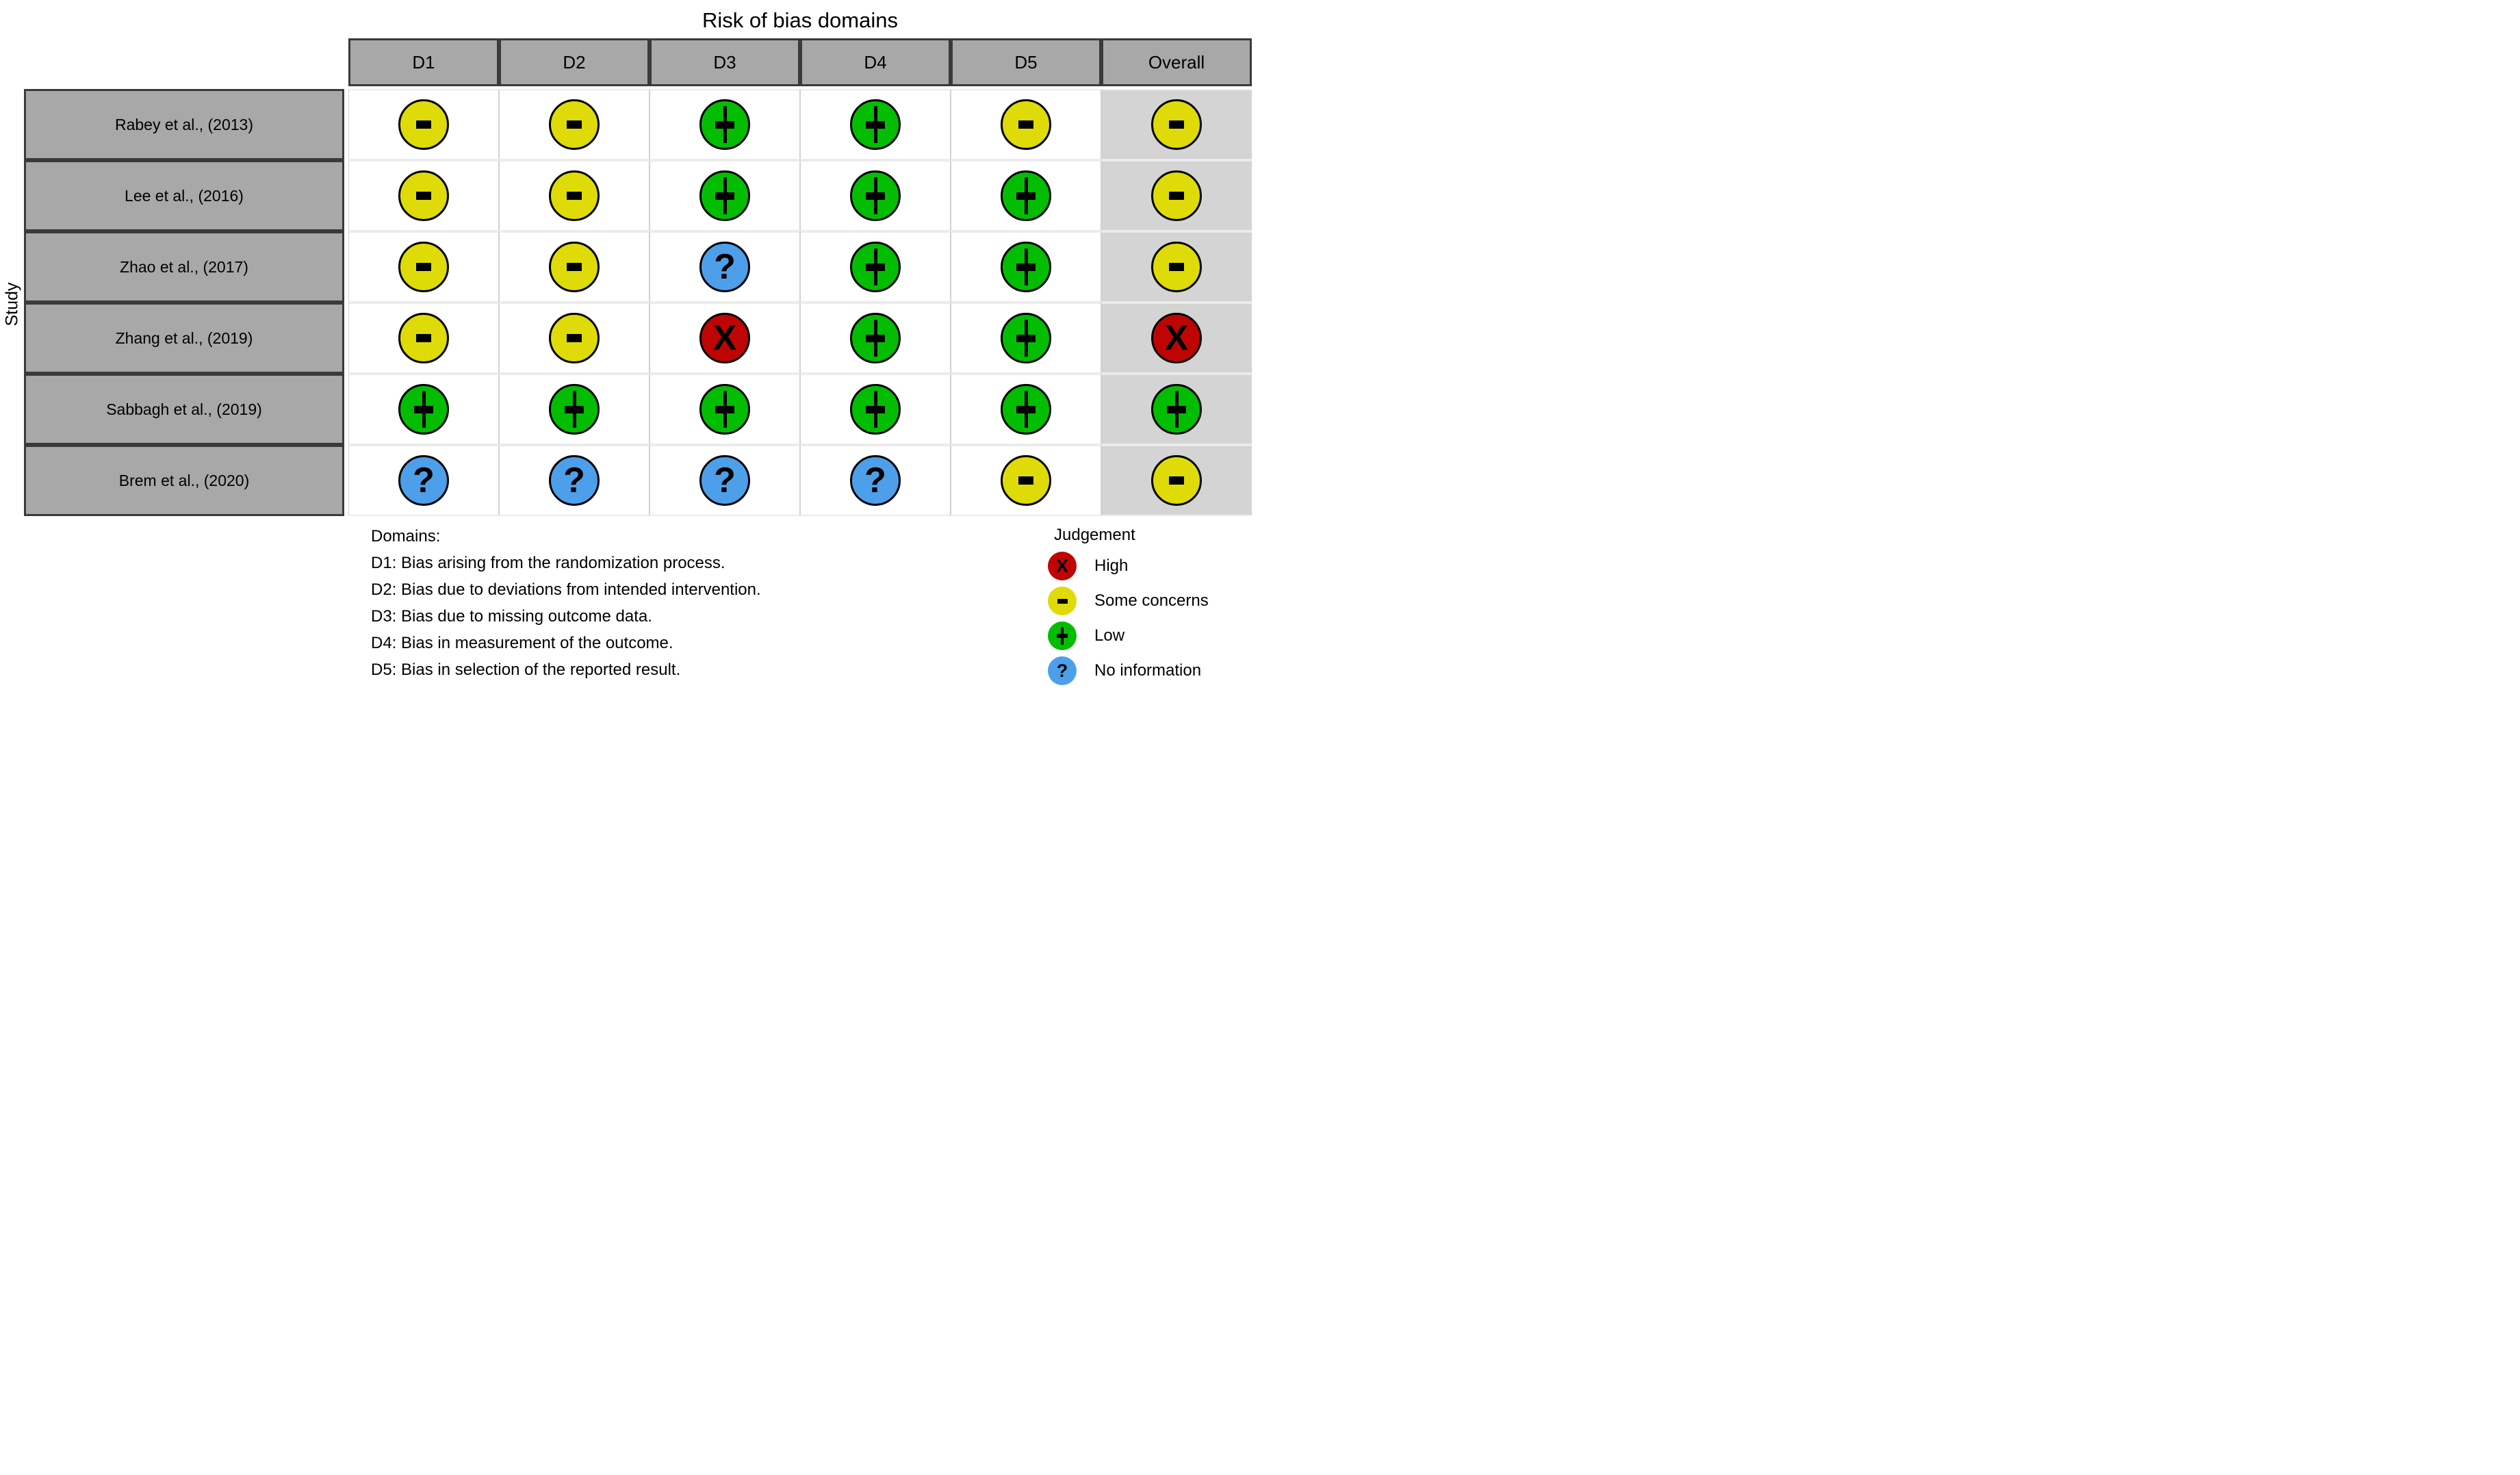 This screenshot has width=2520, height=1475. Describe the element at coordinates (875, 62) in the screenshot. I see `column-header-d4: D4` at that location.